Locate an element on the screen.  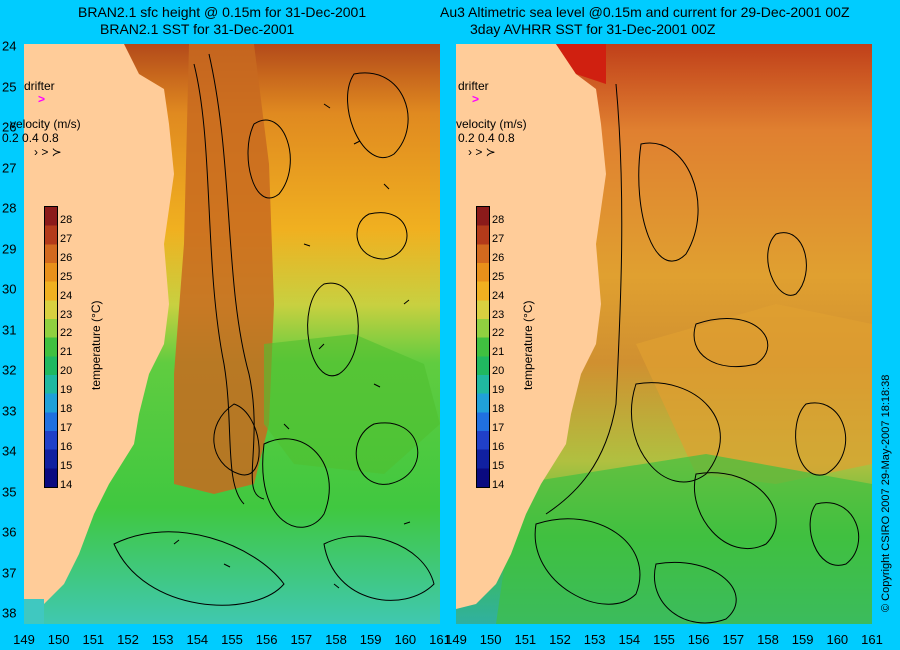
latitude-label: 26 is located at coordinates (9, 127).